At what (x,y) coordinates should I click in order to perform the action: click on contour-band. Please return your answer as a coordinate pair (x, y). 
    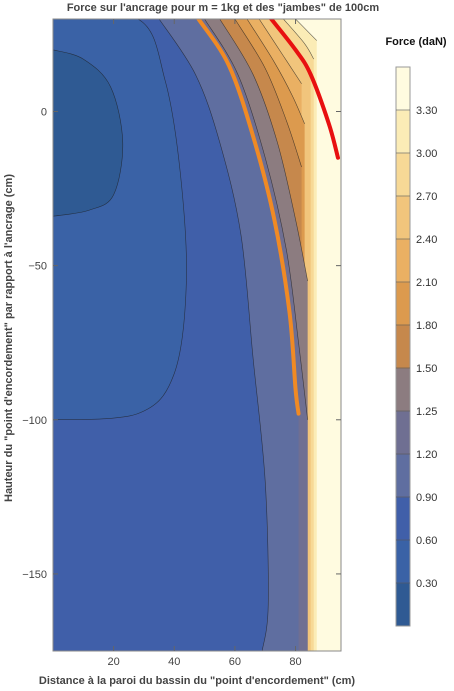
    Looking at the image, I should click on (88, 133).